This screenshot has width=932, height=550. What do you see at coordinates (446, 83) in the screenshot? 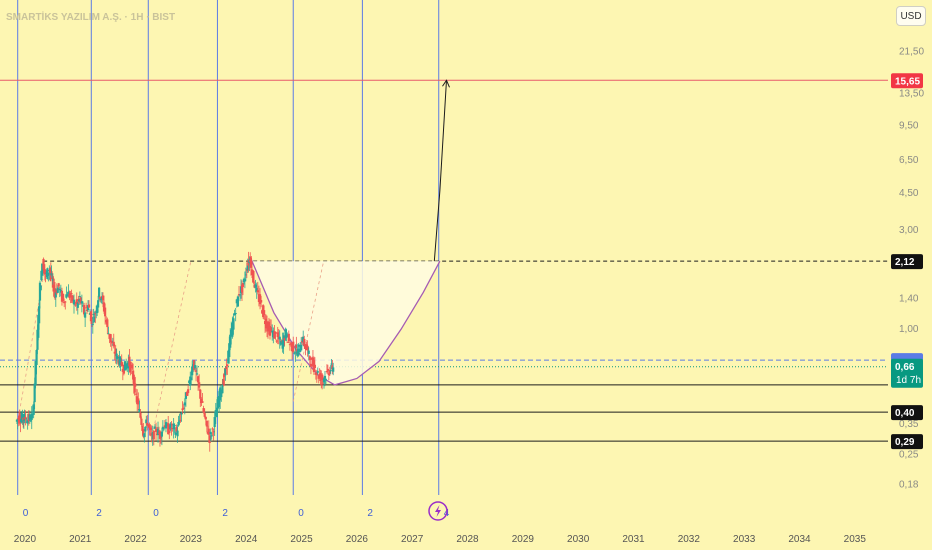
I see `arrow-head` at bounding box center [446, 83].